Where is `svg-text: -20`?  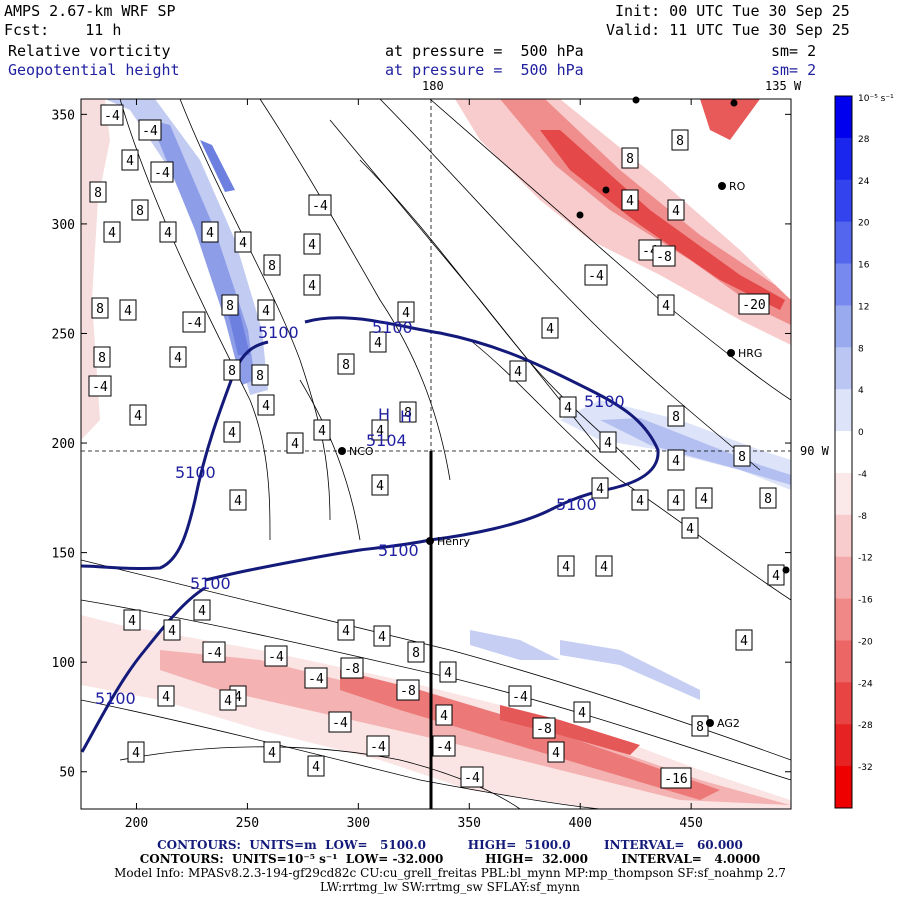 svg-text: -20 is located at coordinates (753, 305).